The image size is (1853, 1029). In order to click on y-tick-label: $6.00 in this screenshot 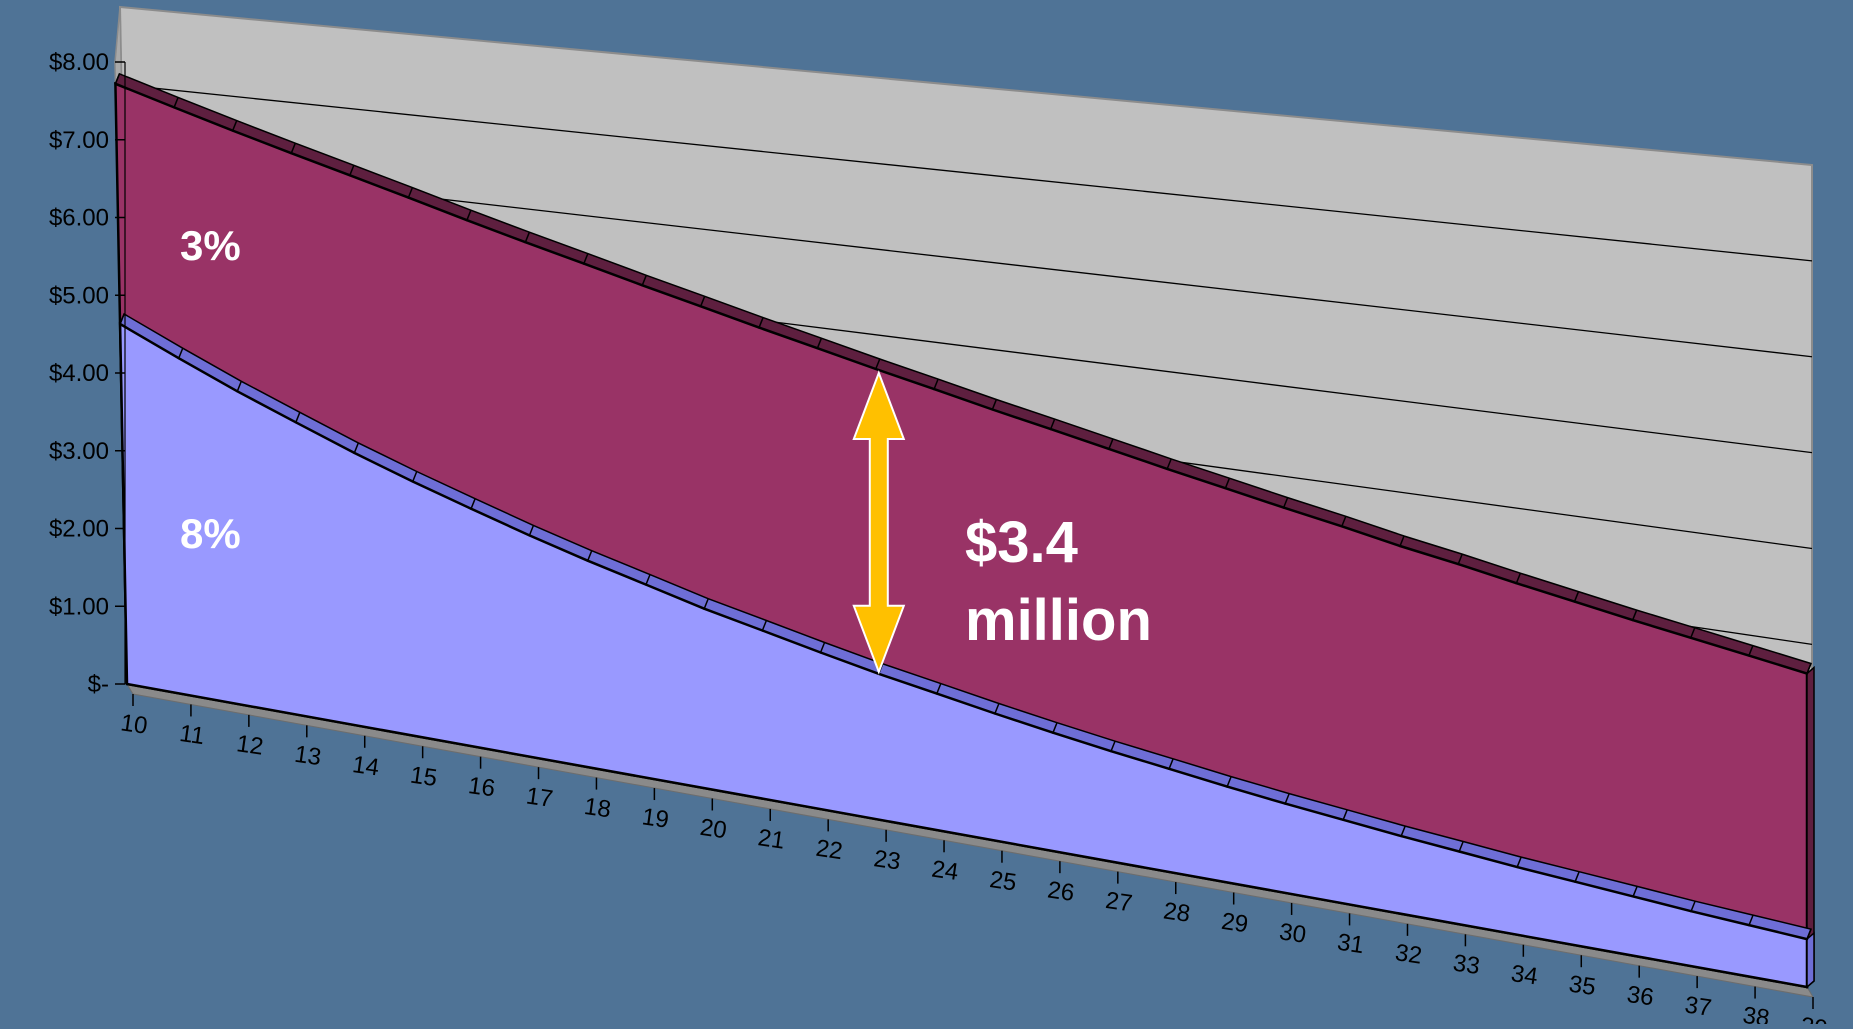, I will do `click(79, 218)`.